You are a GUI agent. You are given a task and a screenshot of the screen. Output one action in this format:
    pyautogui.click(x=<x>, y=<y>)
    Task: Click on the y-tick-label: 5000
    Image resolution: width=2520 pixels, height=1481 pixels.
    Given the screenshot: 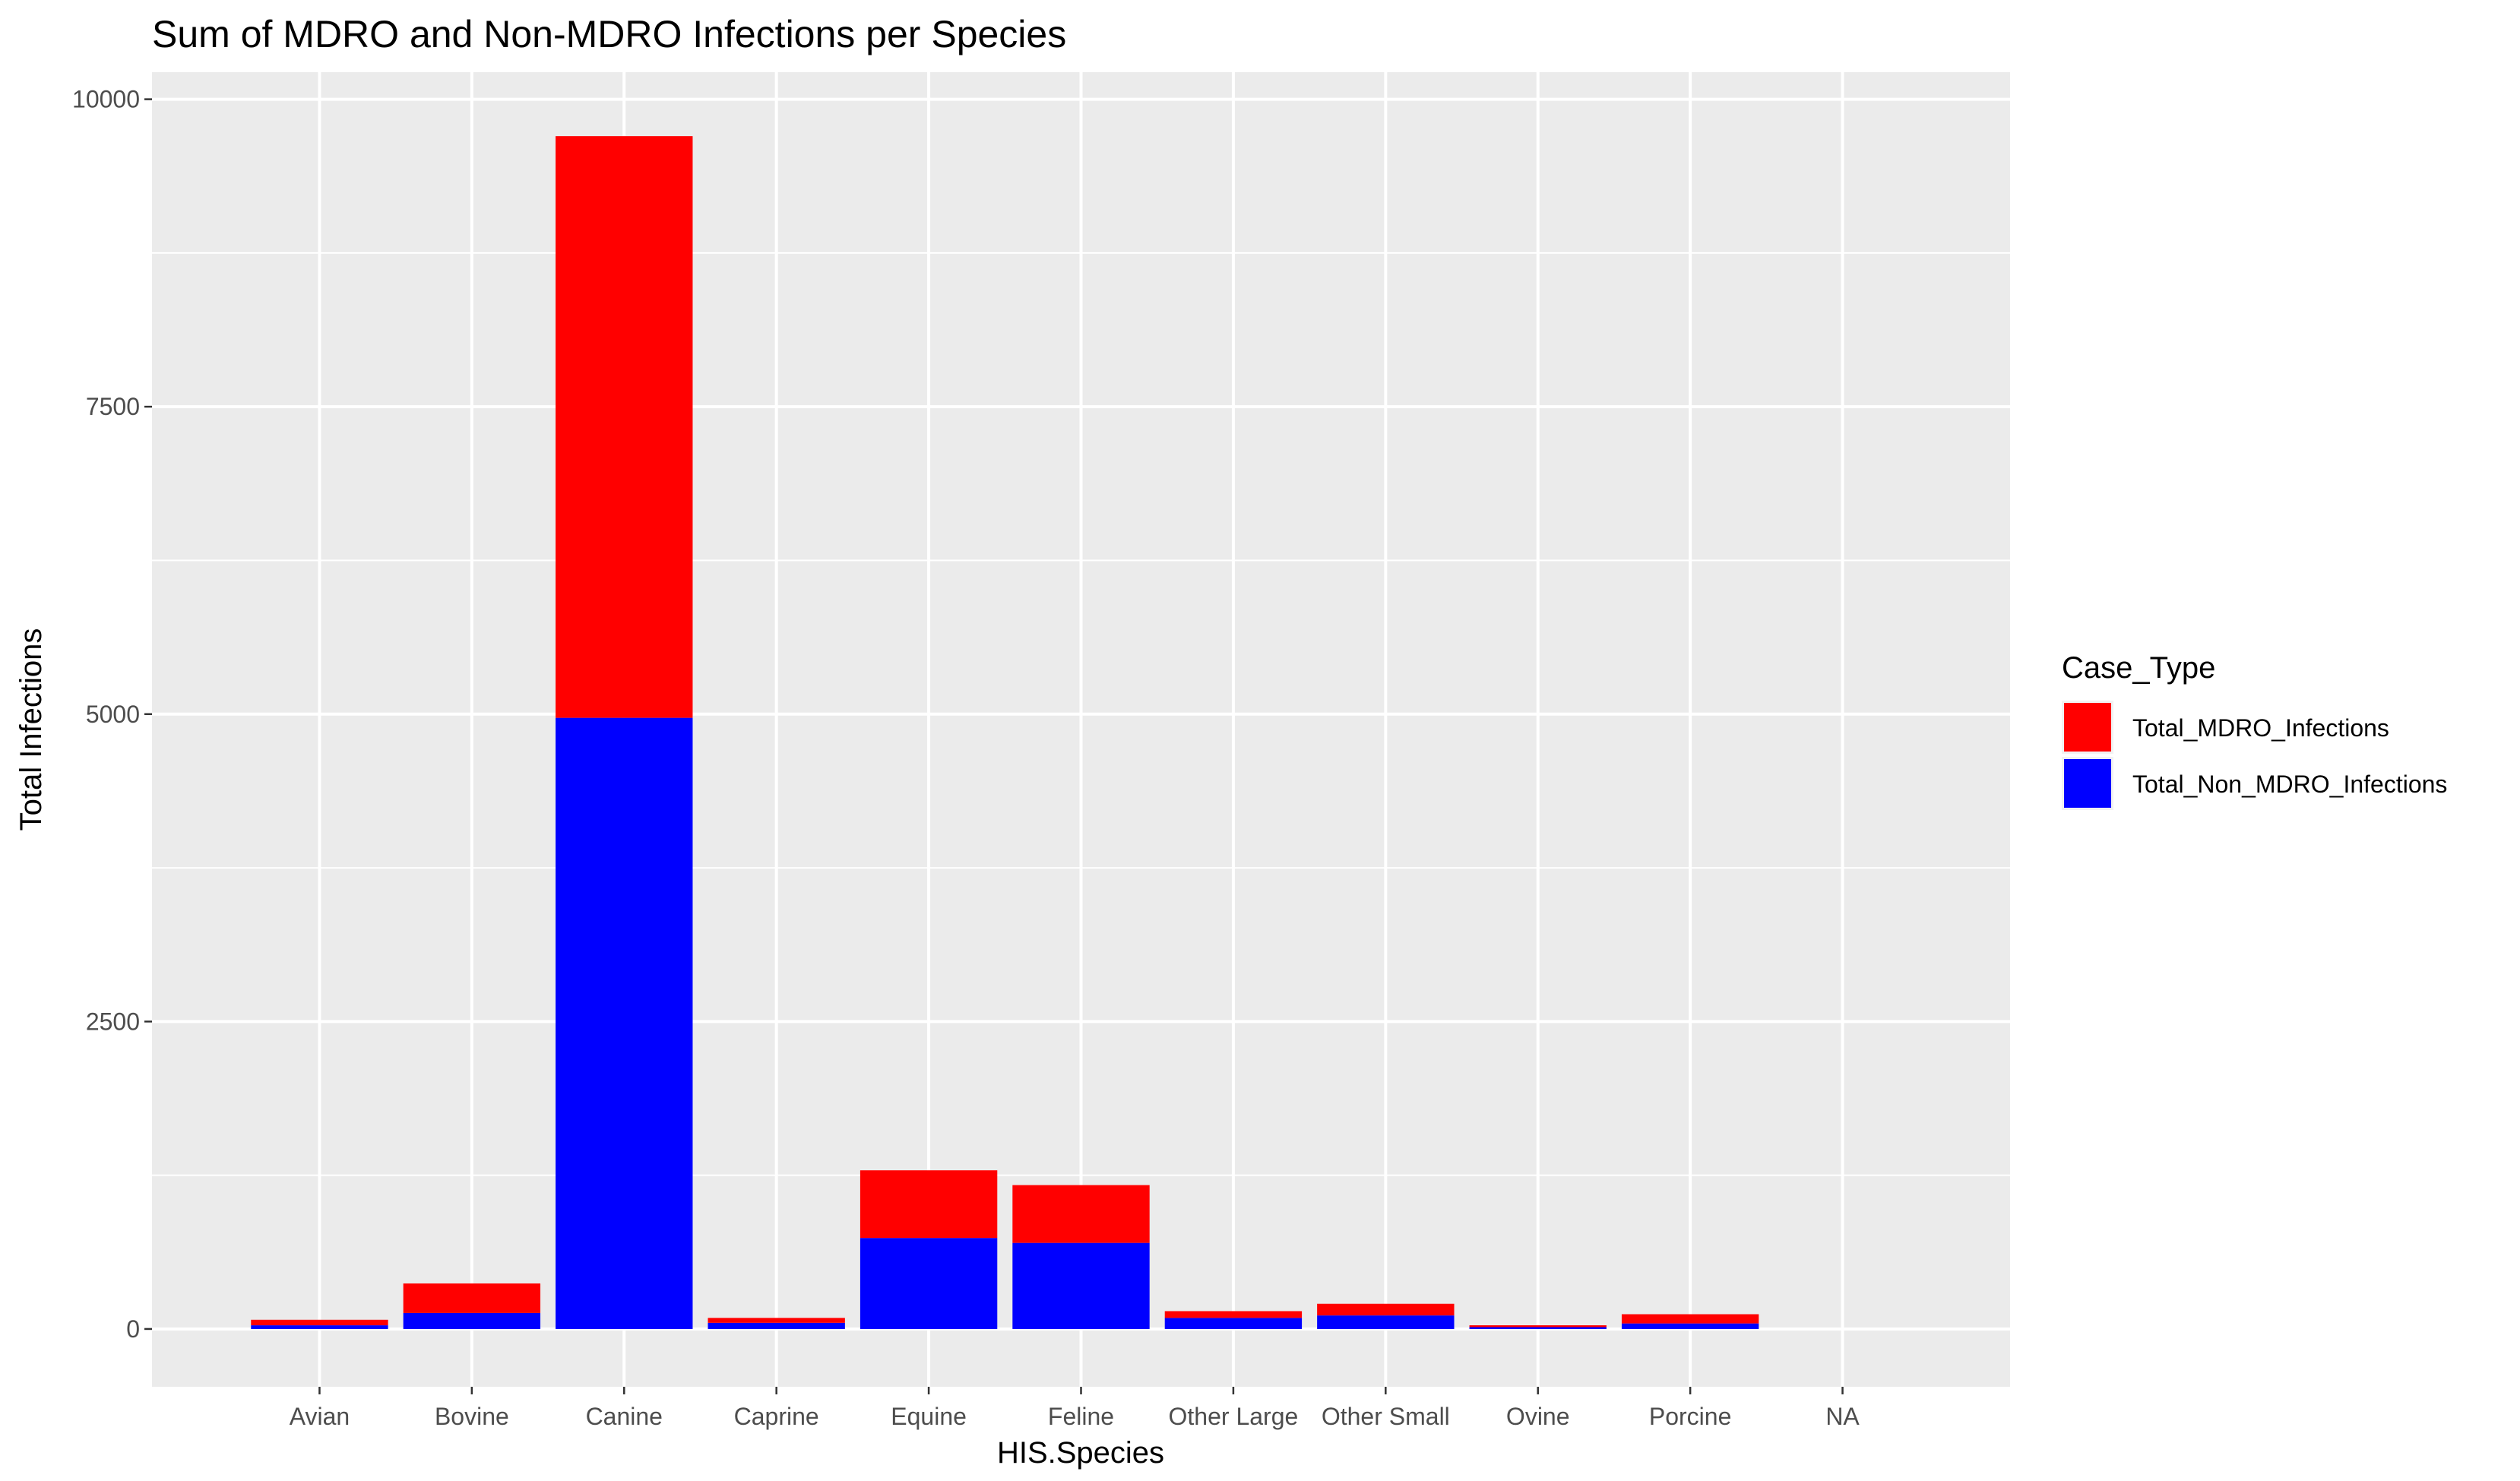 What is the action you would take?
    pyautogui.click(x=113, y=715)
    